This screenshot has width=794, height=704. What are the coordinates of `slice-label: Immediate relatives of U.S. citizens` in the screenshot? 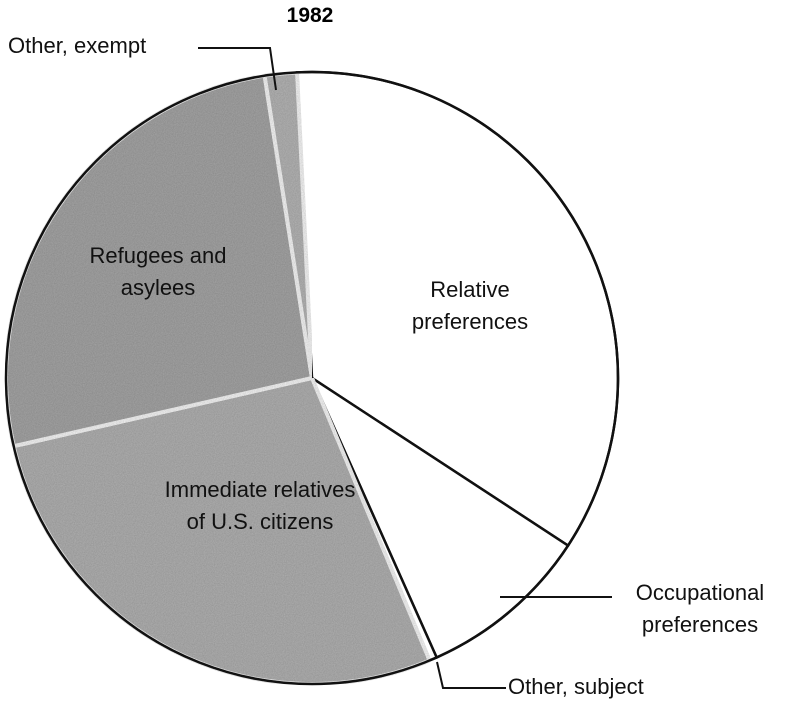 It's located at (260, 505).